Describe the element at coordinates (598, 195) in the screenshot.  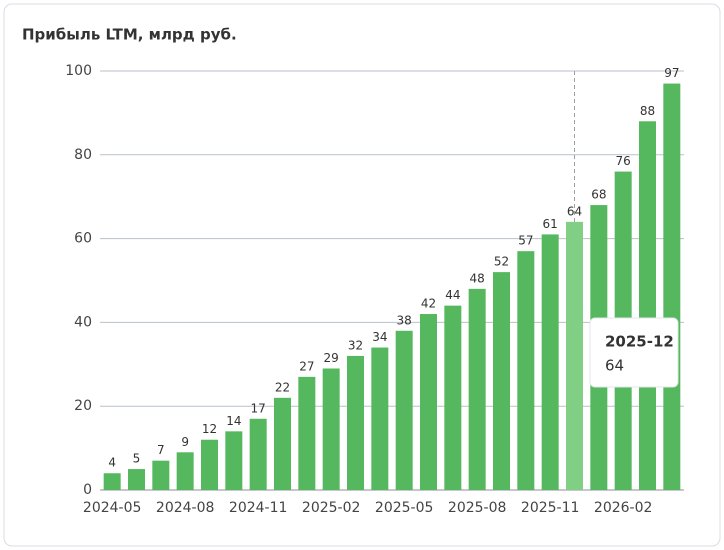
I see `value-label: 68` at that location.